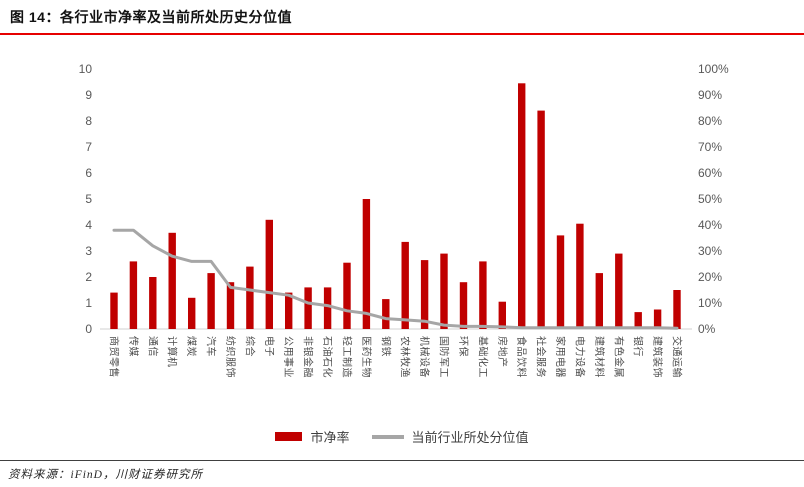  What do you see at coordinates (710, 303) in the screenshot?
I see `right-axis-tick-label: 10%` at bounding box center [710, 303].